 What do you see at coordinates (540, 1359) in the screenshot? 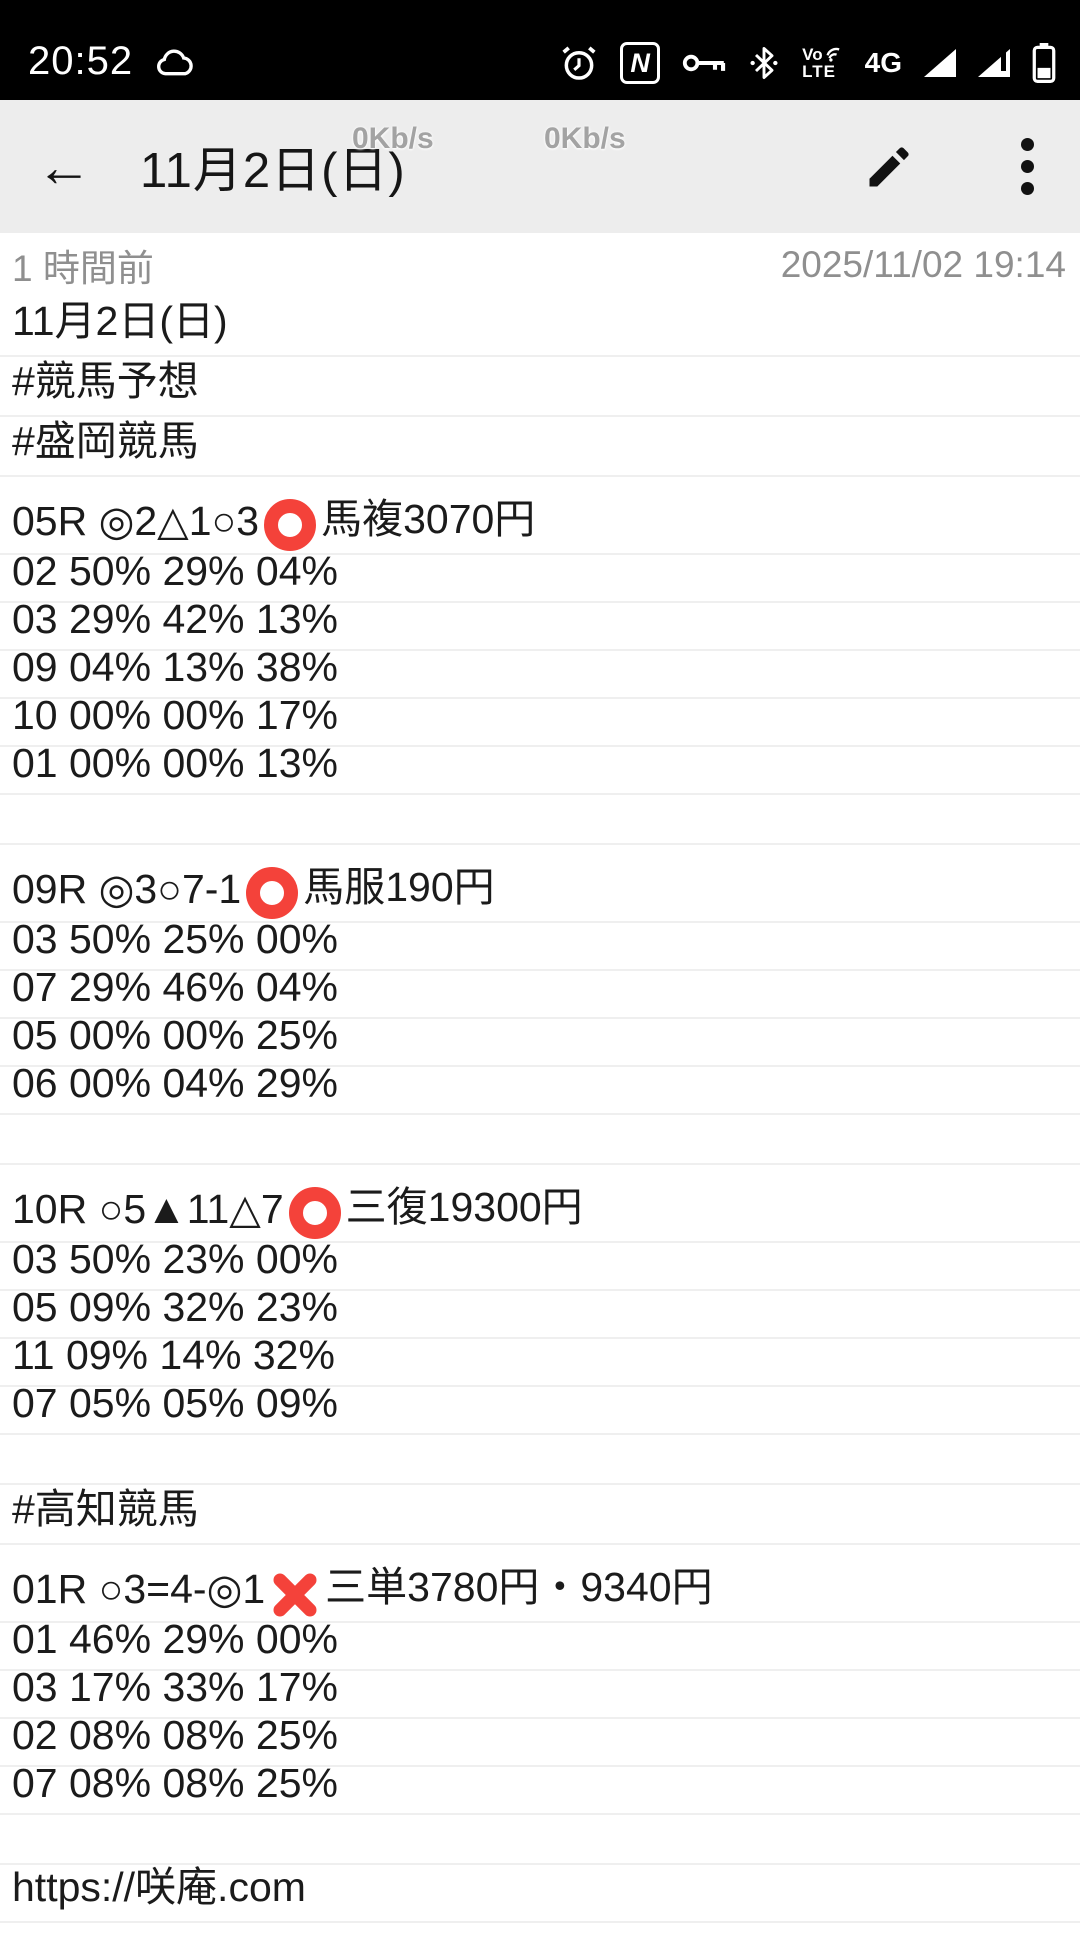
I see `note-line: 11 09% 14% 32%` at bounding box center [540, 1359].